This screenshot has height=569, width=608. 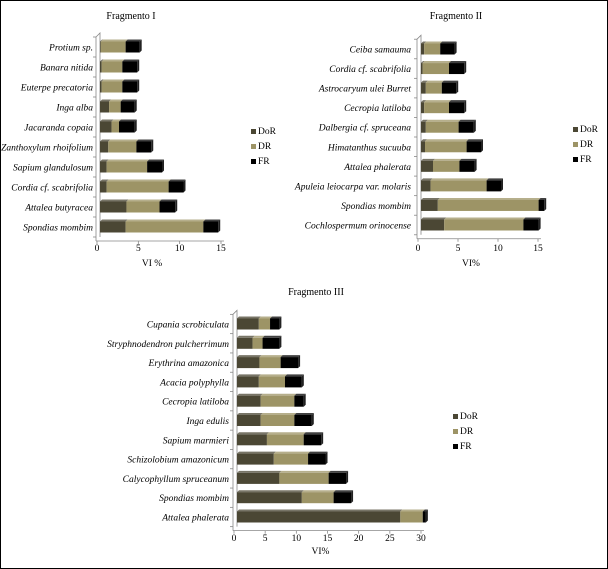 I want to click on chart-title: Fragmento III, so click(x=316, y=292).